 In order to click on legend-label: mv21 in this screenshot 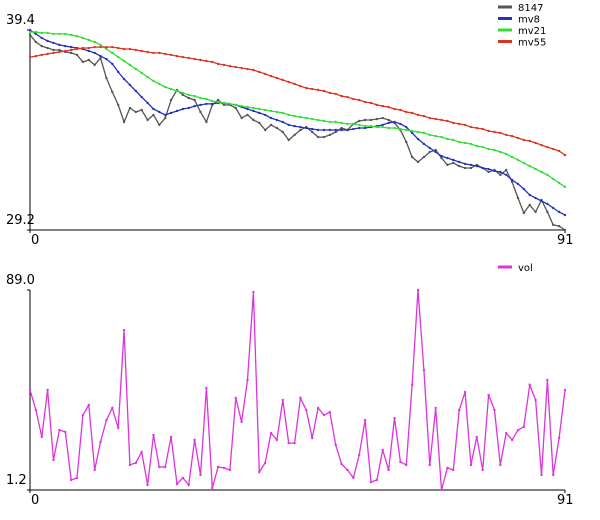, I will do `click(532, 31)`.